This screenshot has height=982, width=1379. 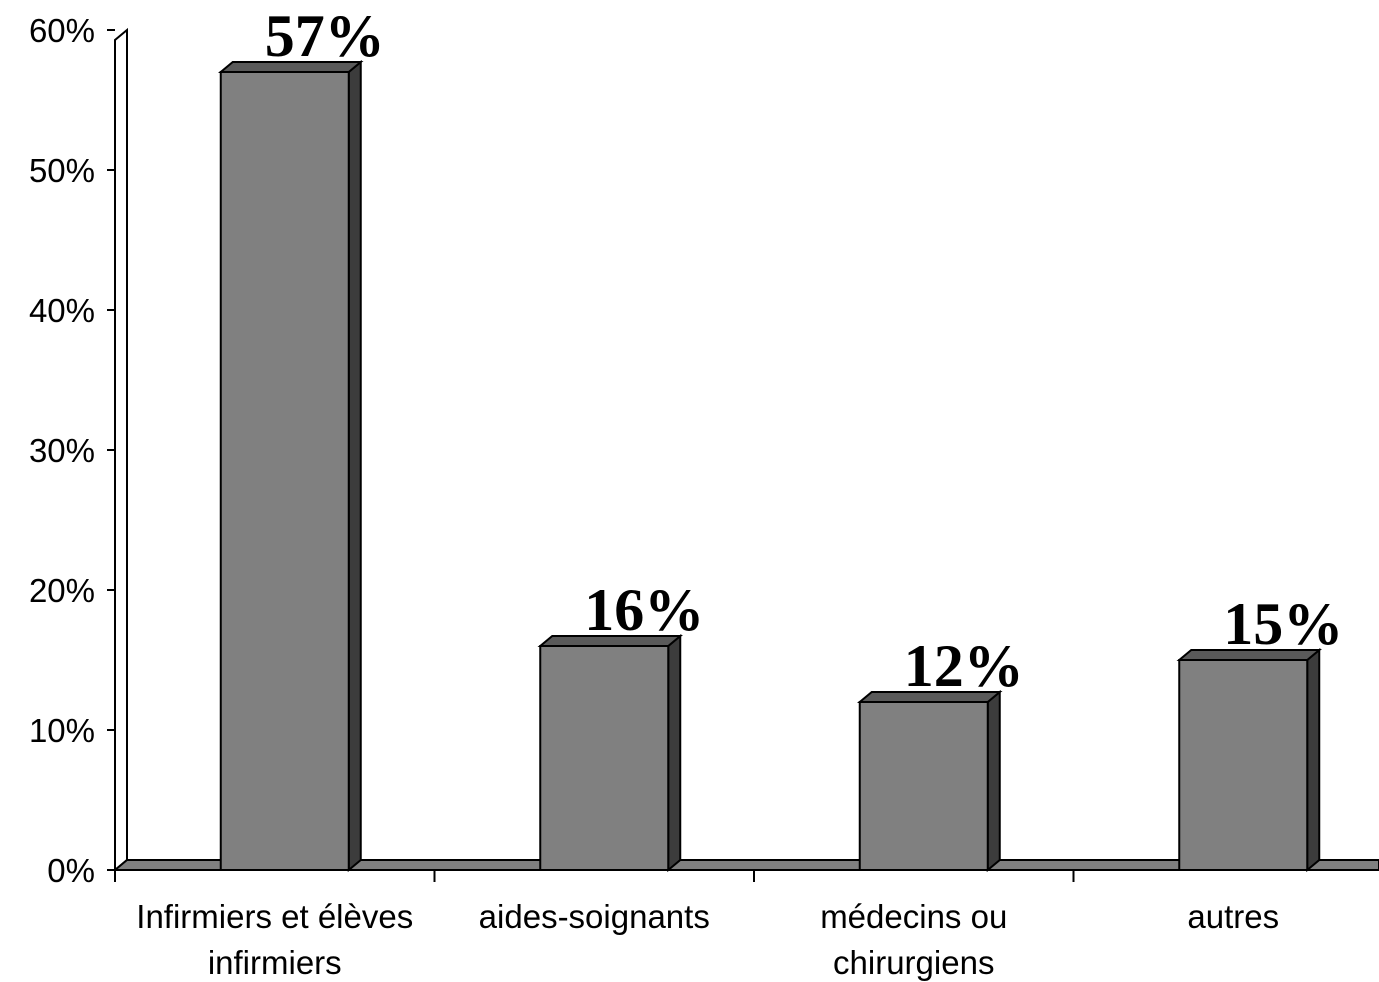 What do you see at coordinates (1233, 916) in the screenshot?
I see `x-tick-label: autres` at bounding box center [1233, 916].